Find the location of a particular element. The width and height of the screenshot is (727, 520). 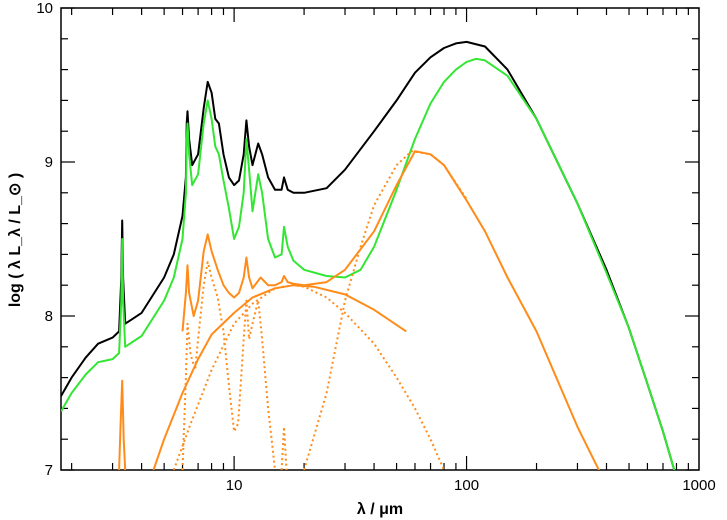

x-tick-label: 10 is located at coordinates (234, 485).